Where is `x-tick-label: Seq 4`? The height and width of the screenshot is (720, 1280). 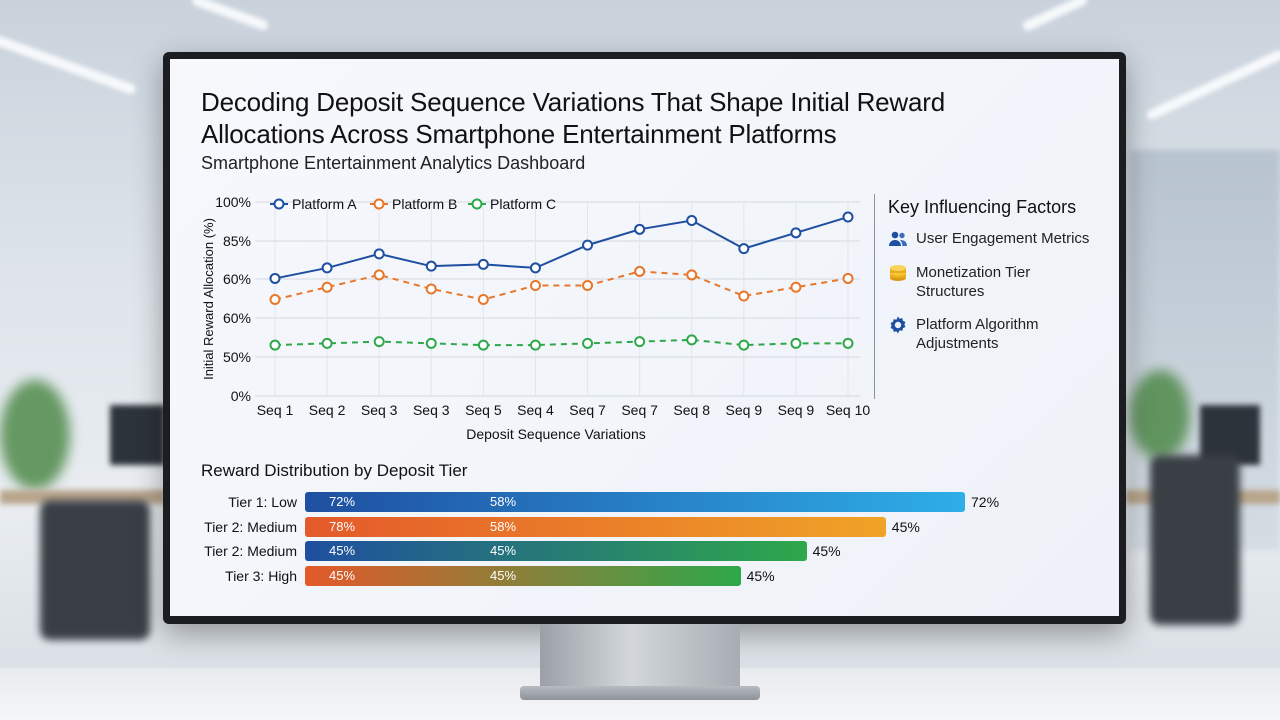
x-tick-label: Seq 4 is located at coordinates (535, 410).